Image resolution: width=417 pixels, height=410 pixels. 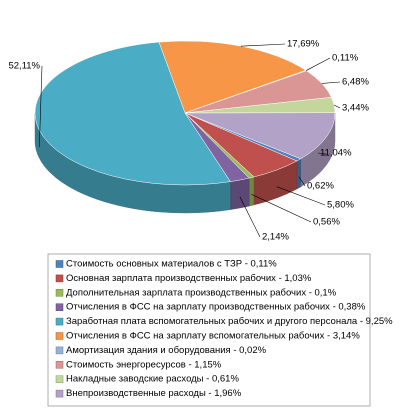 I want to click on legend-label: Внепроизводственные расходы - 1,96%, so click(x=154, y=393).